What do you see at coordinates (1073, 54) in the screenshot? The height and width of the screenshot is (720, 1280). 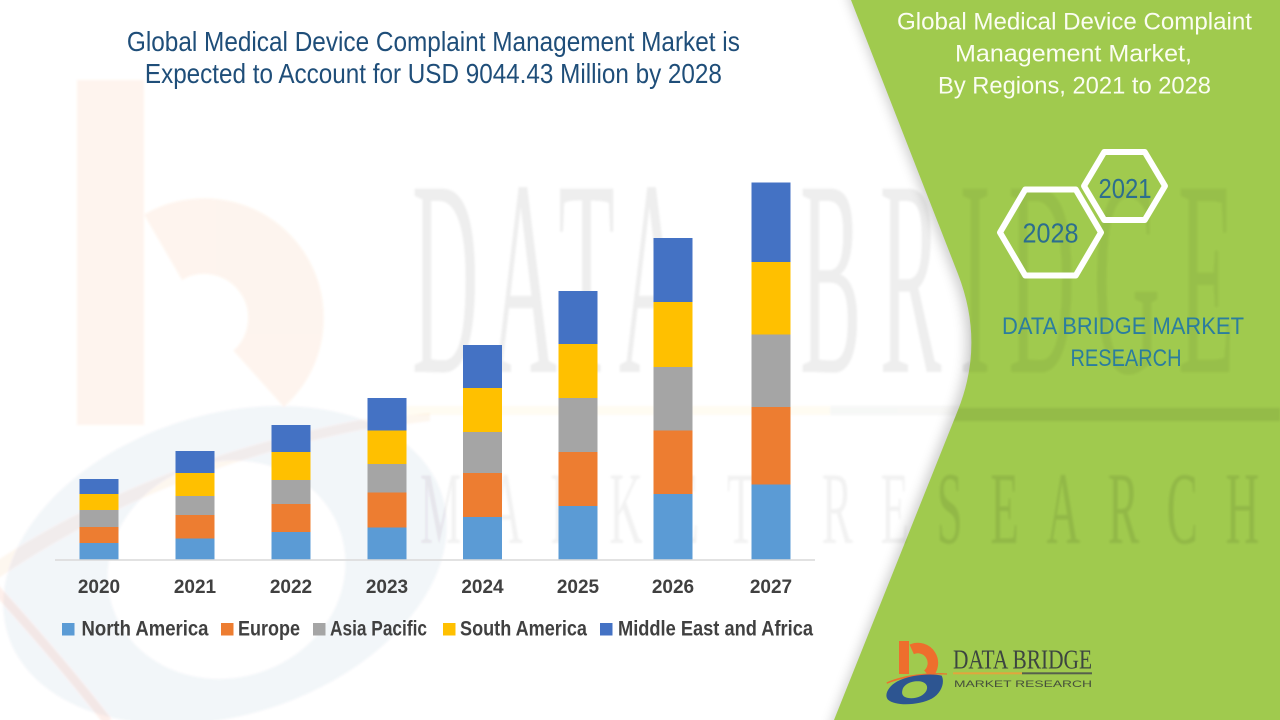 I see `svg-text: Management Market,` at bounding box center [1073, 54].